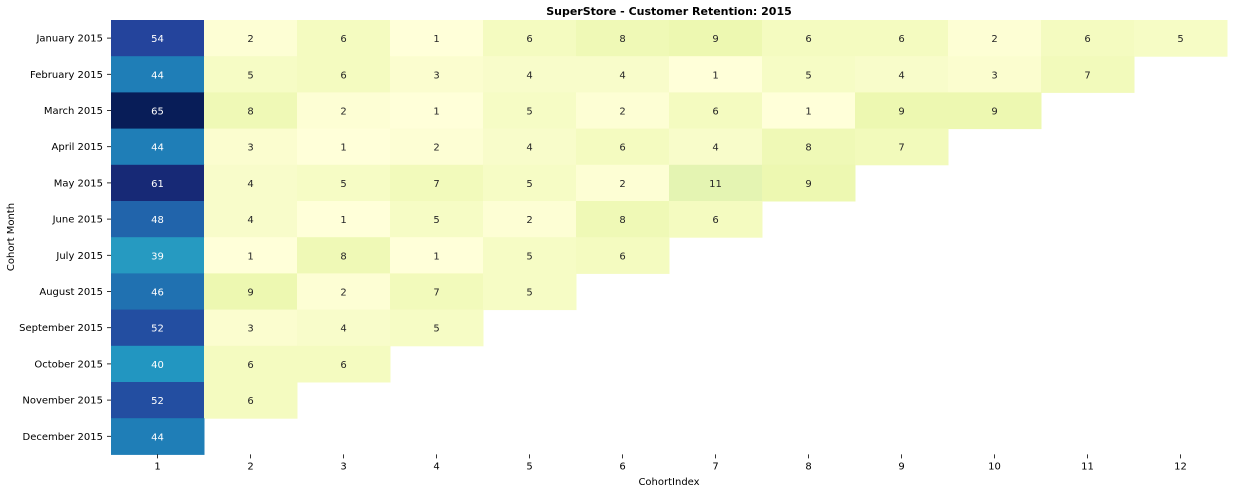 Image resolution: width=1234 pixels, height=494 pixels. What do you see at coordinates (622, 466) in the screenshot?
I see `x-tick-label: 6` at bounding box center [622, 466].